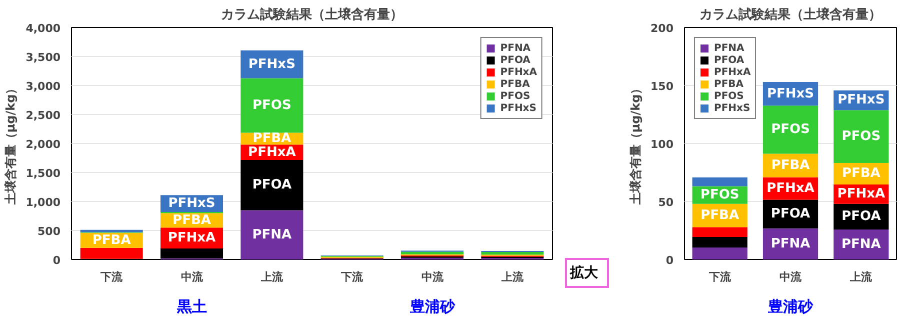  Describe the element at coordinates (662, 144) in the screenshot. I see `y-tick-label: 100` at that location.